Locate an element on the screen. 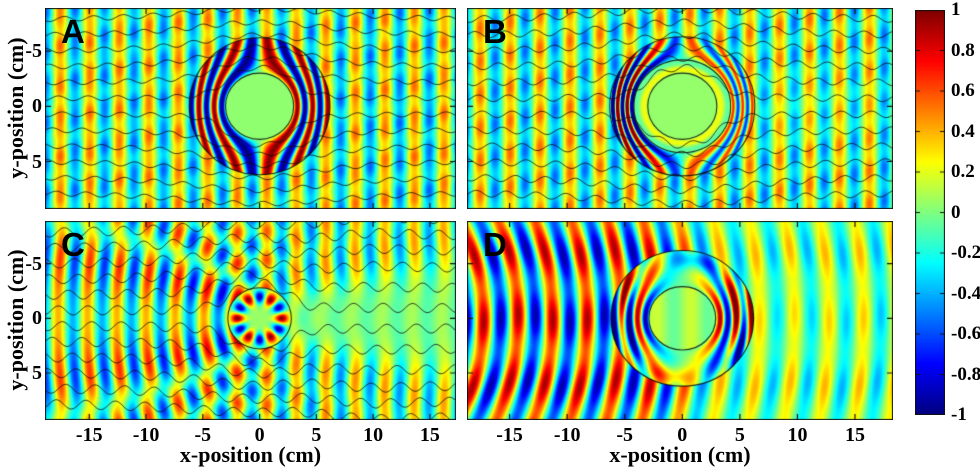 This screenshot has height=475, width=980. colorbar-tick-label: 0.8 is located at coordinates (963, 50).